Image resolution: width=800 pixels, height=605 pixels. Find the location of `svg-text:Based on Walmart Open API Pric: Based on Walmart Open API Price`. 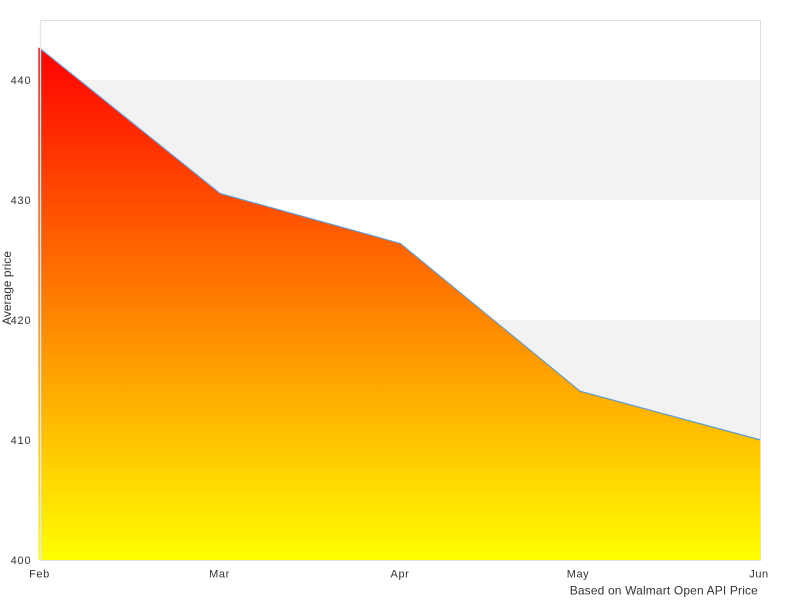

svg-text:Based on Walmart Open API Pric: Based on Walmart Open API Price is located at coordinates (664, 591).